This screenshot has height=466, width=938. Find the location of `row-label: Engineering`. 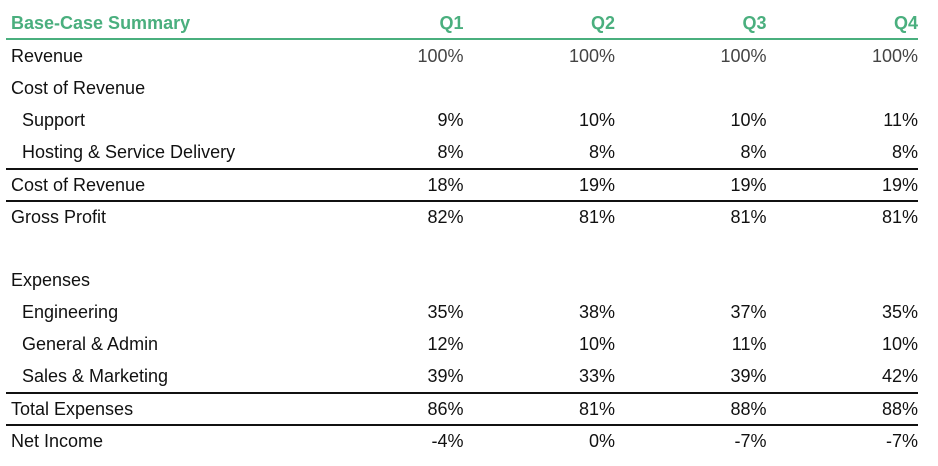

row-label: Engineering is located at coordinates (70, 311).